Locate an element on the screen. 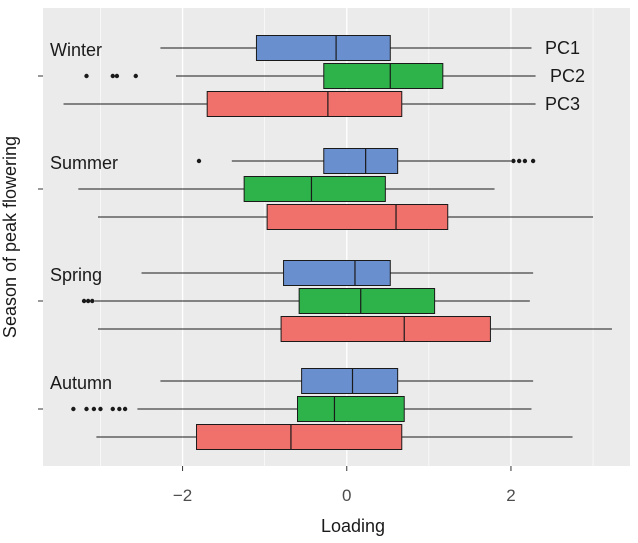 The height and width of the screenshot is (543, 638). group-label: Spring is located at coordinates (76, 275).